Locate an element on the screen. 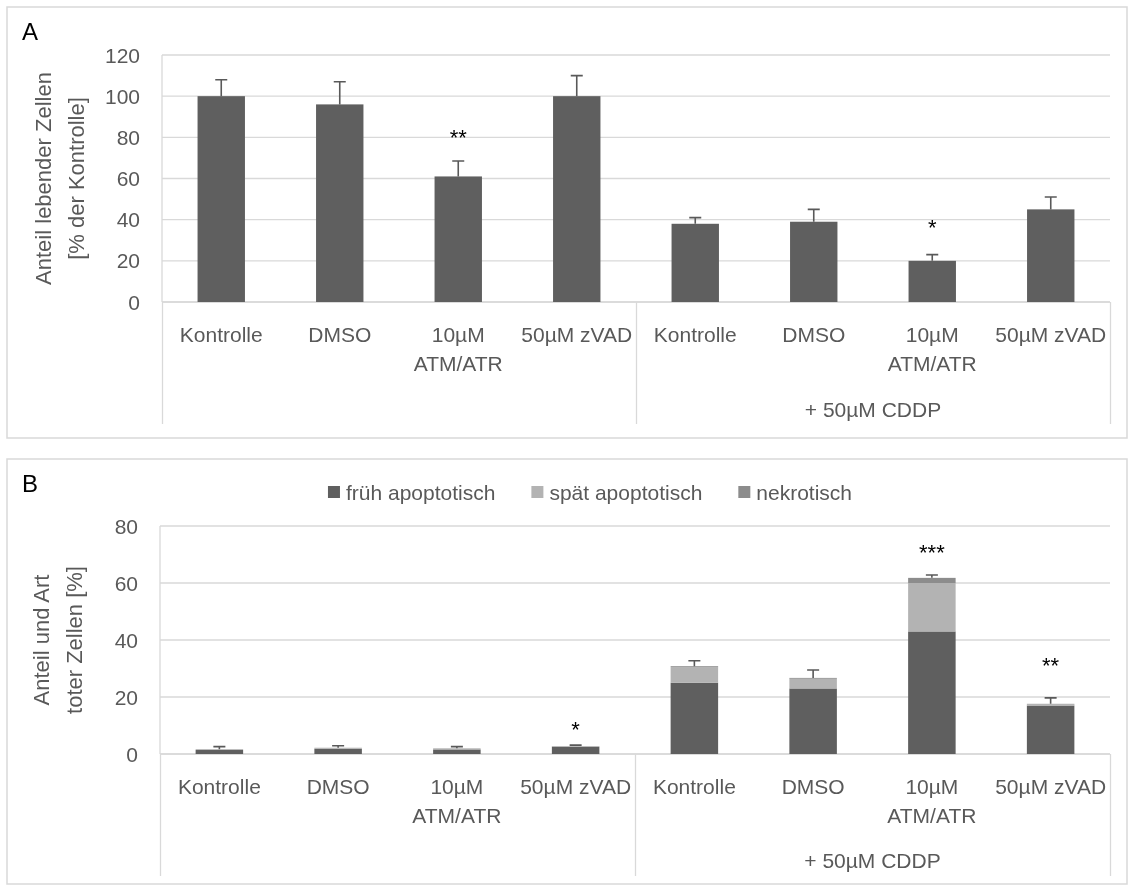 Image resolution: width=1135 pixels, height=885 pixels. y-axis-title: Anteil und Art toter Zellen [%] is located at coordinates (57, 640).